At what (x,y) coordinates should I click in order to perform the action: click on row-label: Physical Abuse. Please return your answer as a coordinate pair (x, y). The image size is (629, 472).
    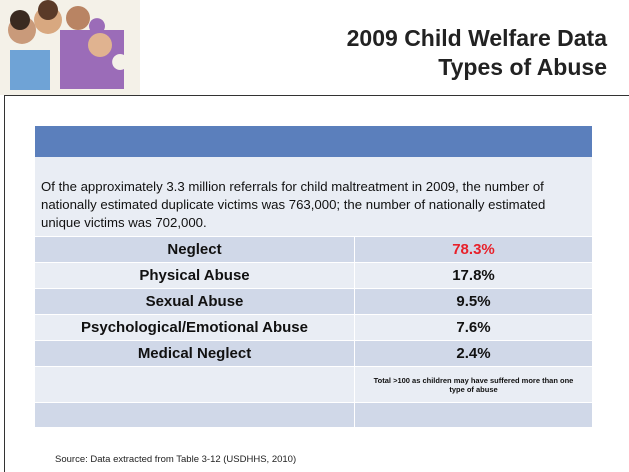
    Looking at the image, I should click on (195, 276).